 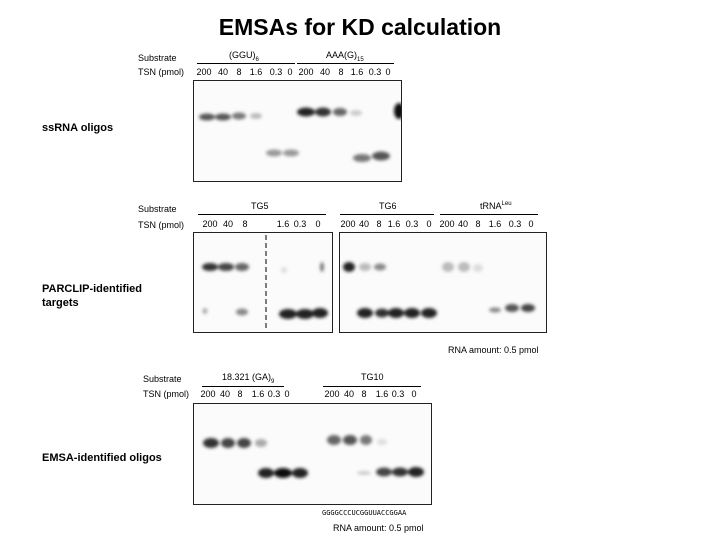 I want to click on p1-lane-6: 0, so click(x=290, y=72).